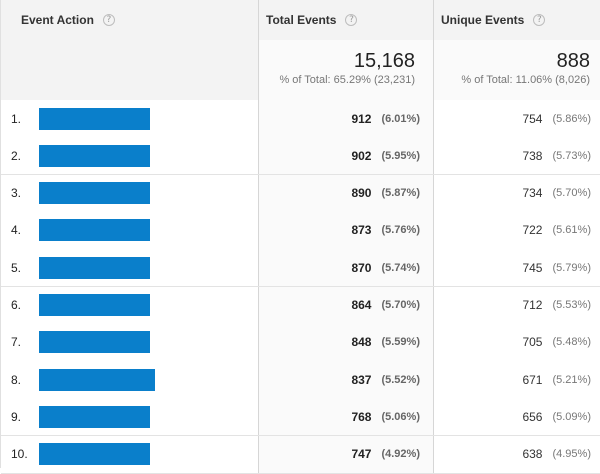 The image size is (600, 474). I want to click on total-events-percent: (4.92%), so click(400, 454).